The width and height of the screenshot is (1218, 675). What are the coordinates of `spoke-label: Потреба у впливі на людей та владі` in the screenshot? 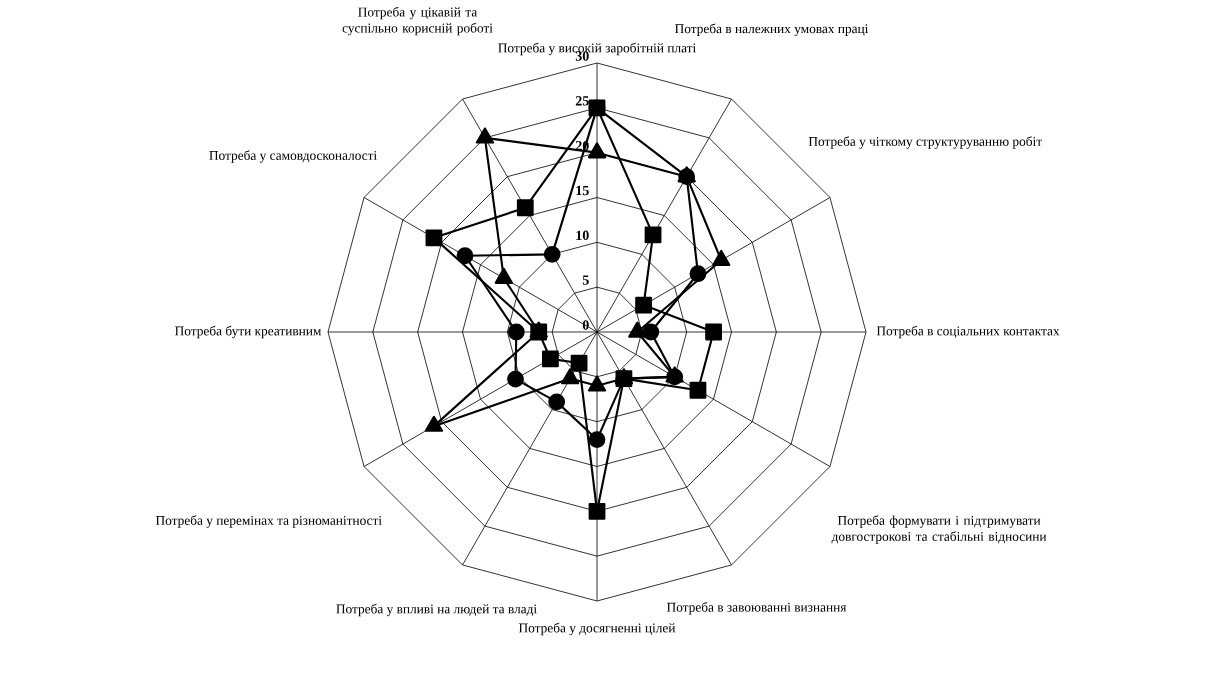 It's located at (436, 610).